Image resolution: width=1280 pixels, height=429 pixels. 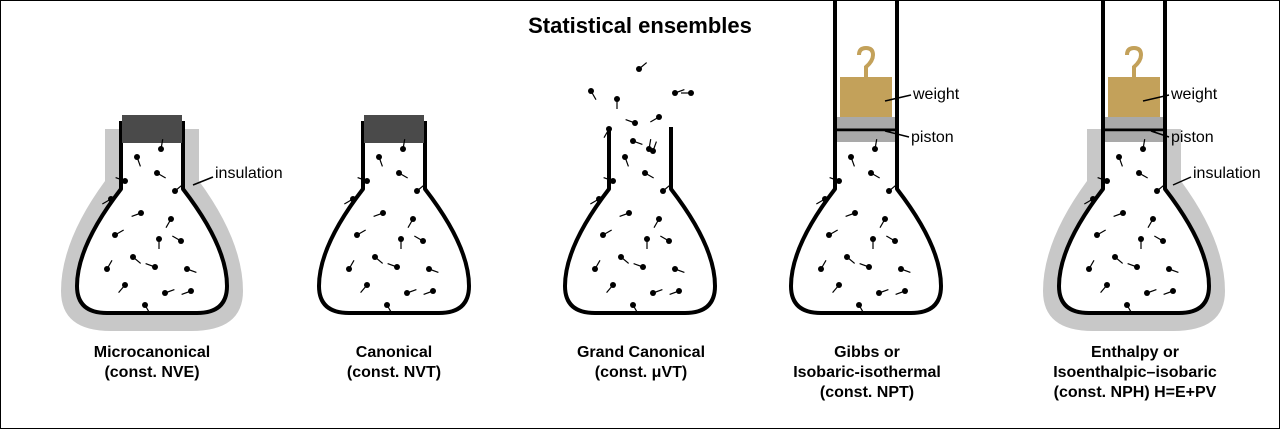 What do you see at coordinates (932, 137) in the screenshot?
I see `piston-label: piston` at bounding box center [932, 137].